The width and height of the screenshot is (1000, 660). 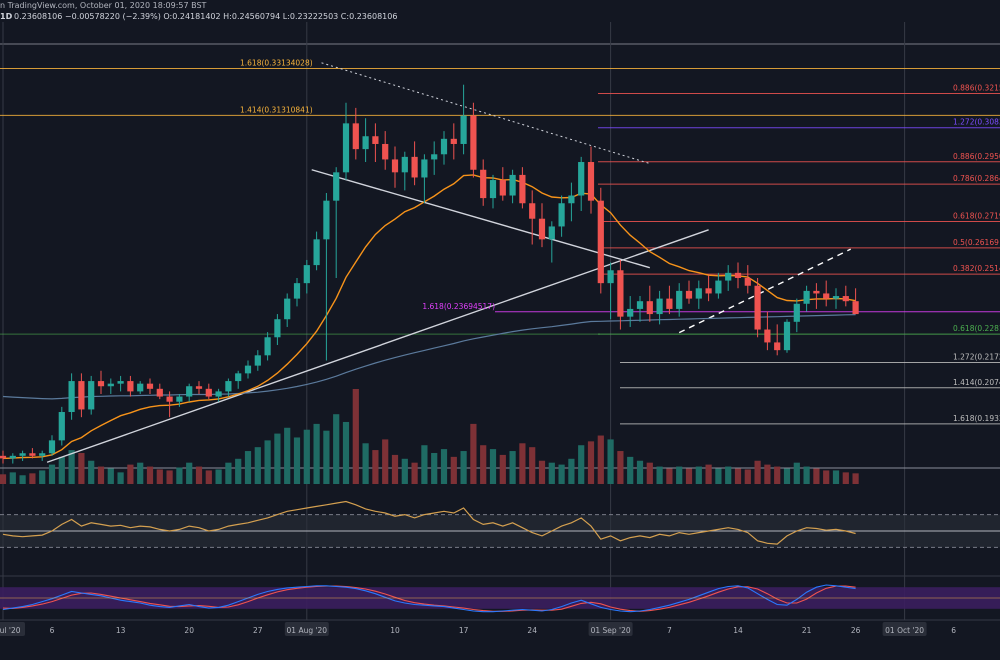 What do you see at coordinates (807, 630) in the screenshot?
I see `x-tick-label: 21` at bounding box center [807, 630].